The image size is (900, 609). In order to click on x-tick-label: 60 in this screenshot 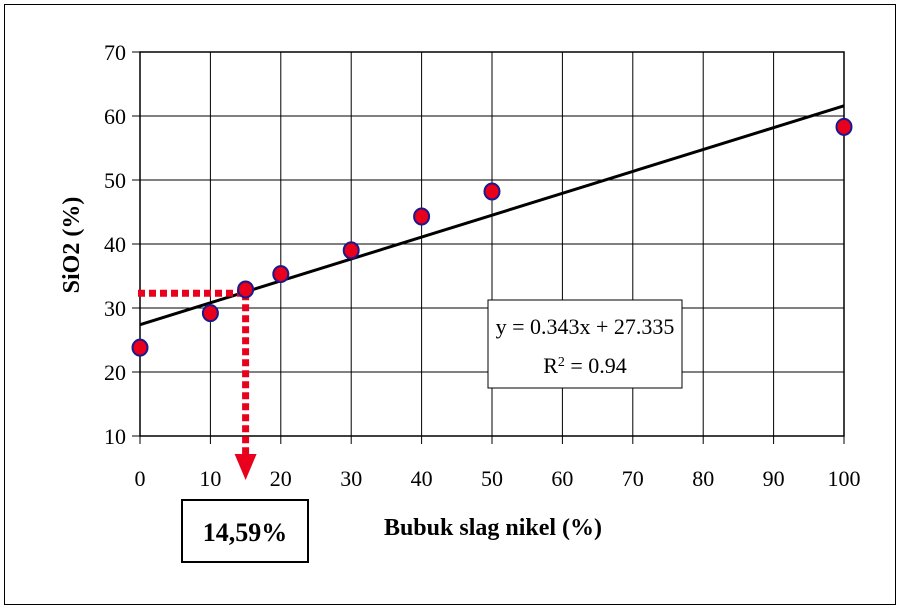, I will do `click(562, 478)`.